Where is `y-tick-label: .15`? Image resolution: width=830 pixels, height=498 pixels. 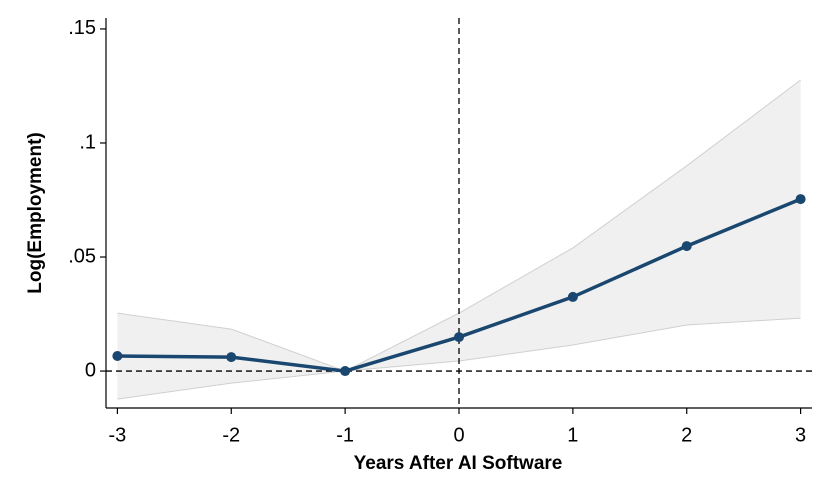
y-tick-label: .15 is located at coordinates (82, 28).